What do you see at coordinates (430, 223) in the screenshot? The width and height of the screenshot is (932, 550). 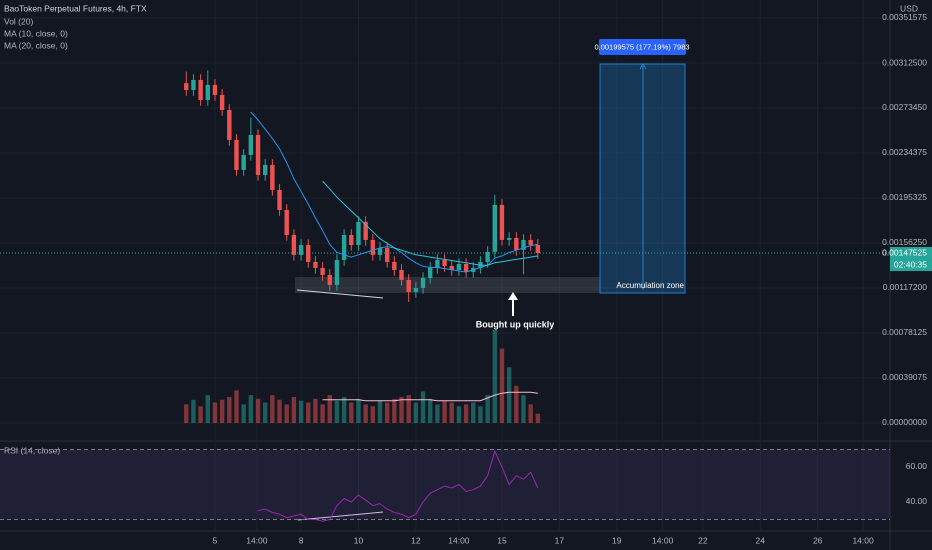 I see `series-line` at bounding box center [430, 223].